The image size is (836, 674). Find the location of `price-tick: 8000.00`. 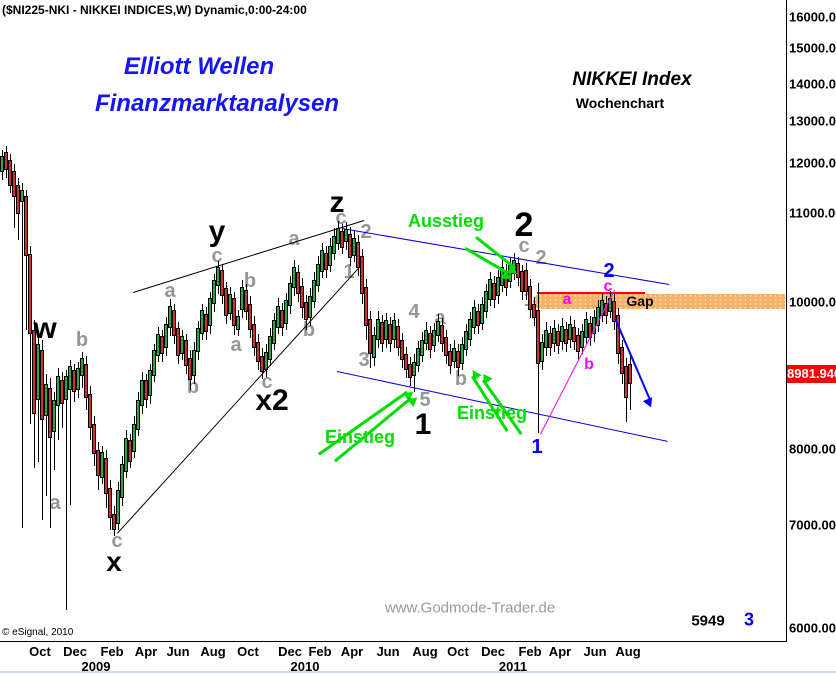

price-tick: 8000.00 is located at coordinates (812, 449).